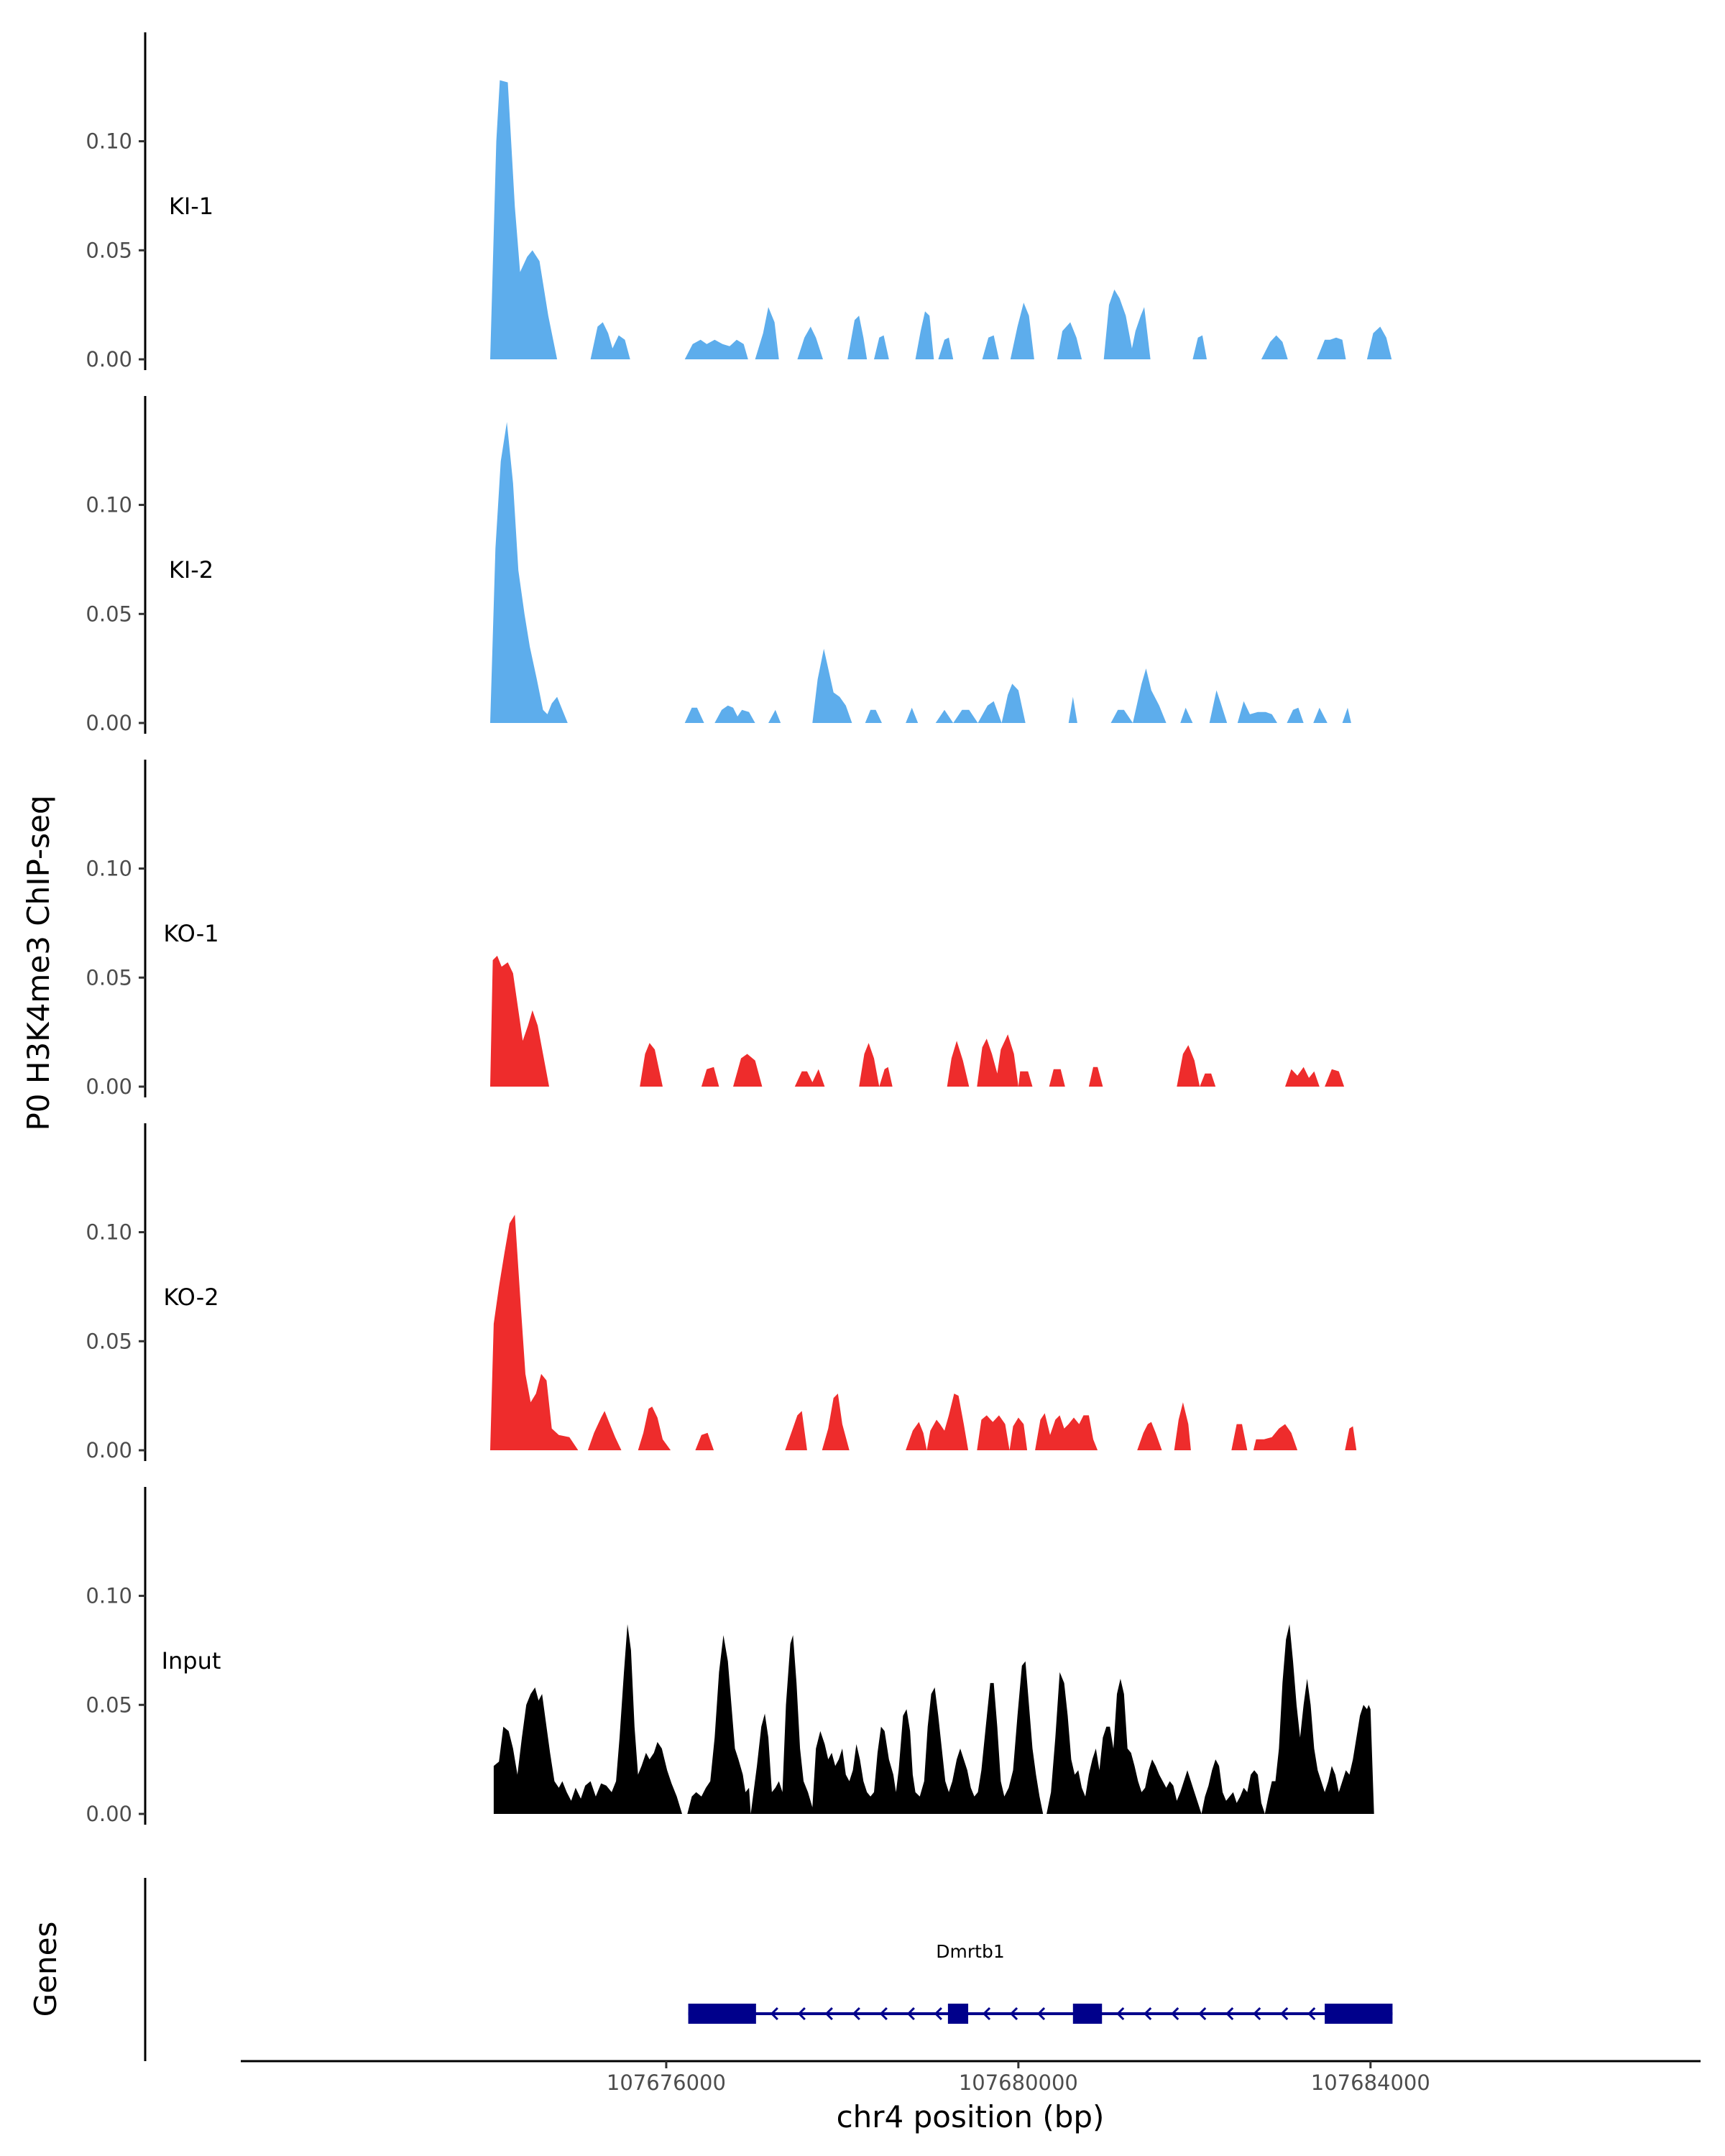 This screenshot has width=1725, height=2156. What do you see at coordinates (666, 2082) in the screenshot?
I see `x-tick-label: 107676000` at bounding box center [666, 2082].